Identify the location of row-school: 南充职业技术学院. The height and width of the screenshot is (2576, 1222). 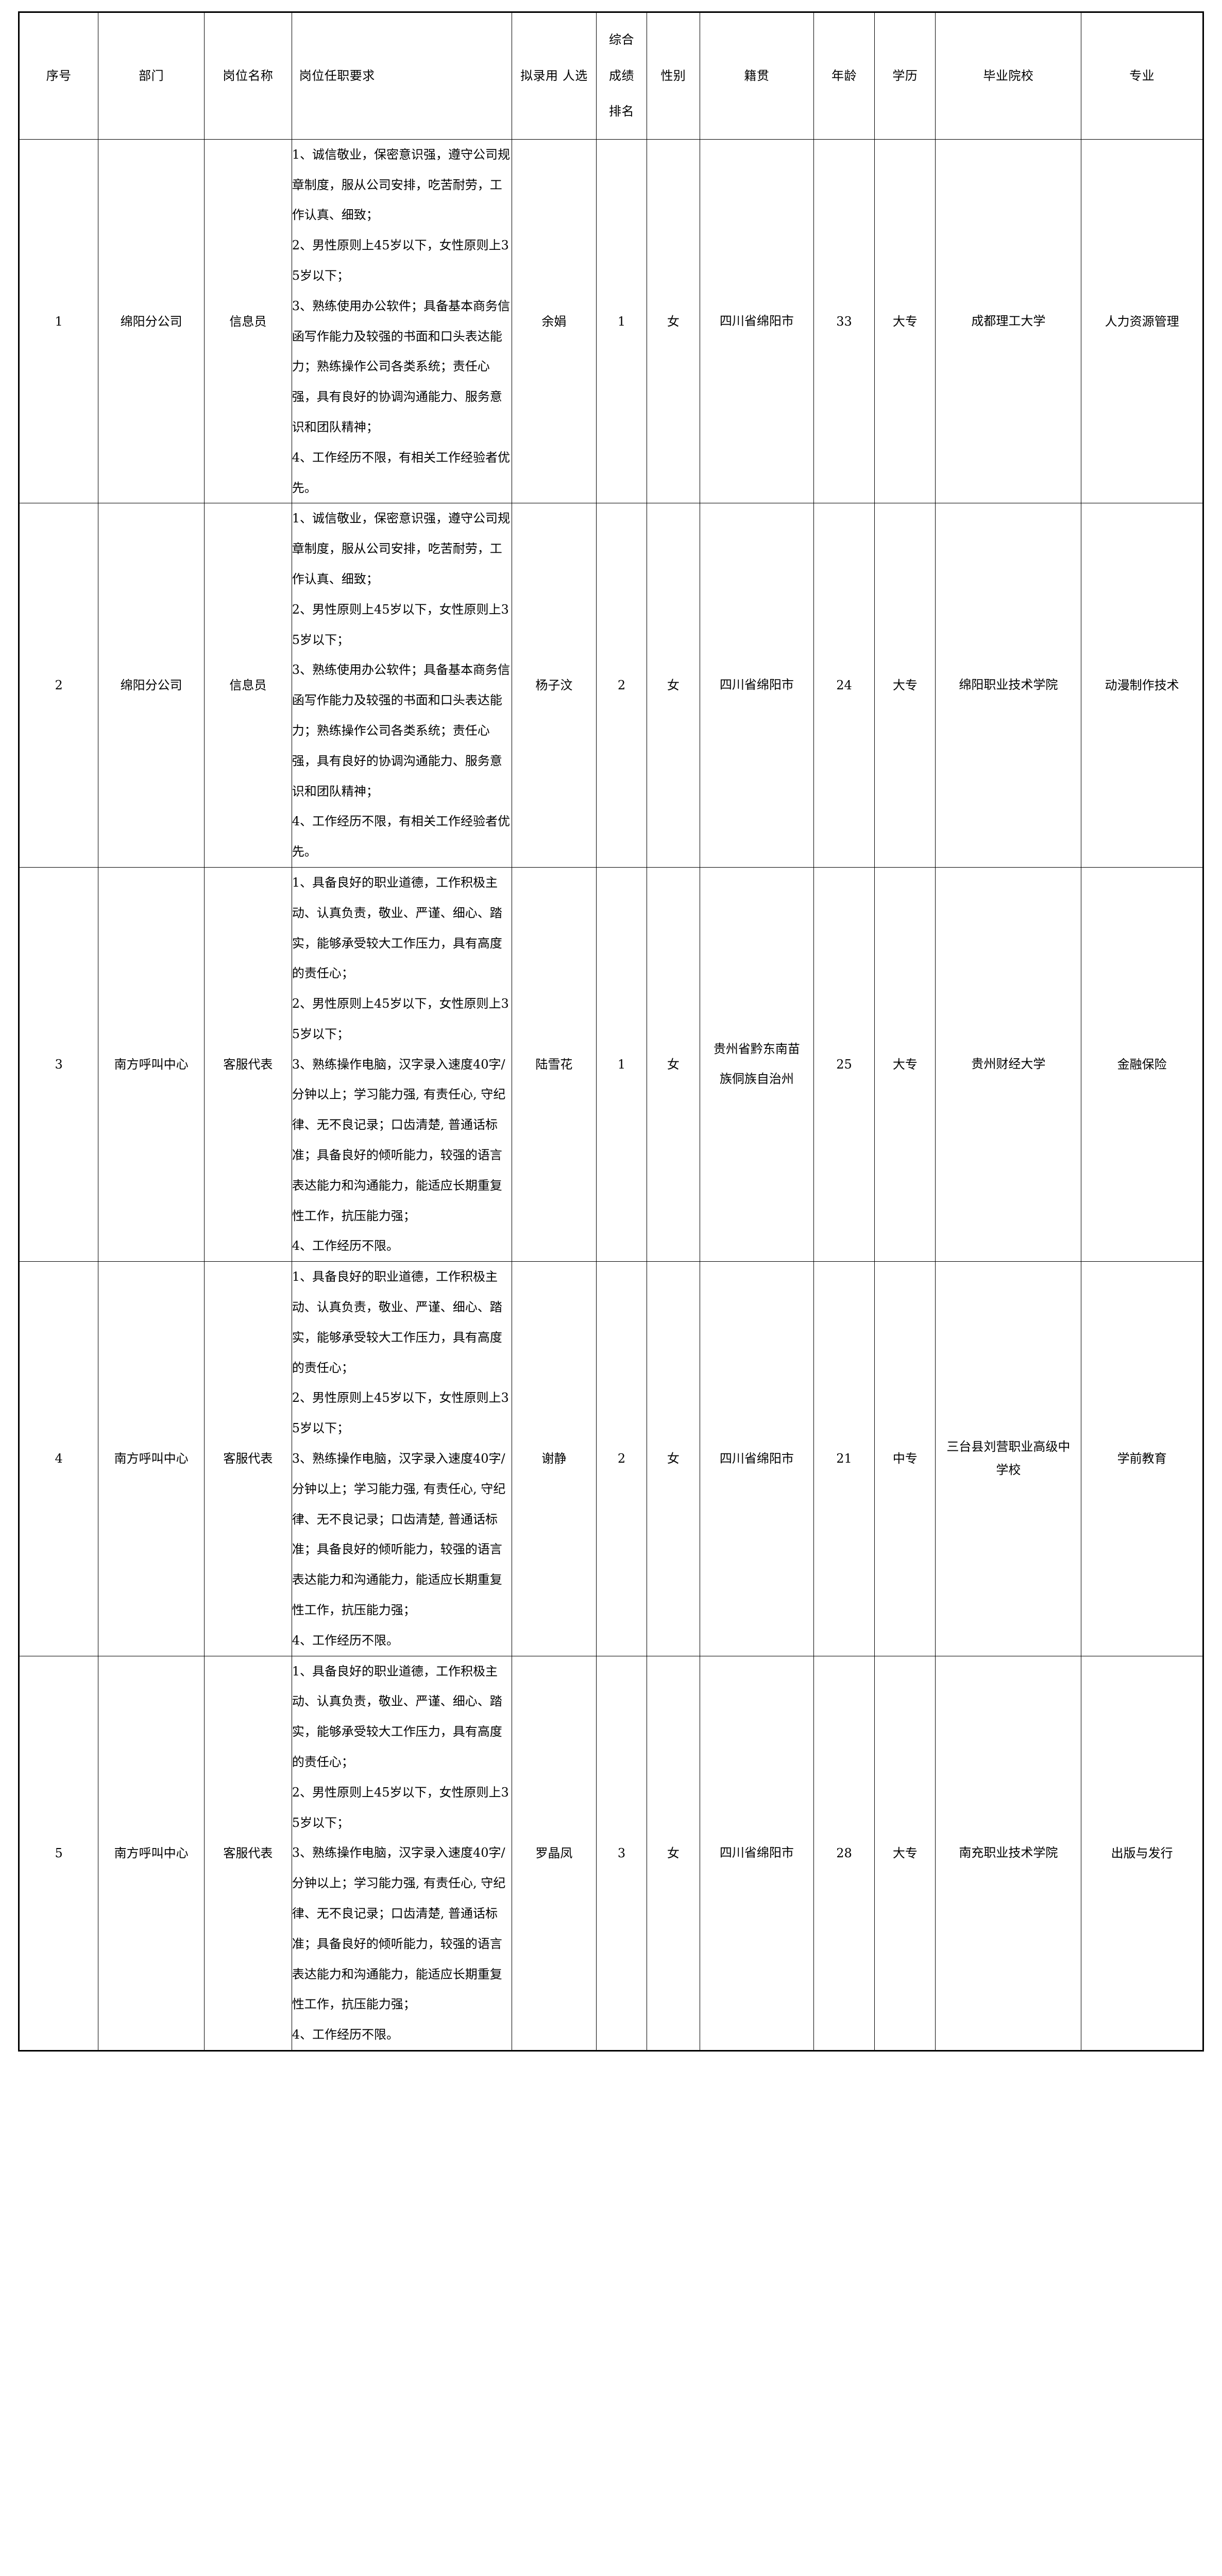
(1008, 1853).